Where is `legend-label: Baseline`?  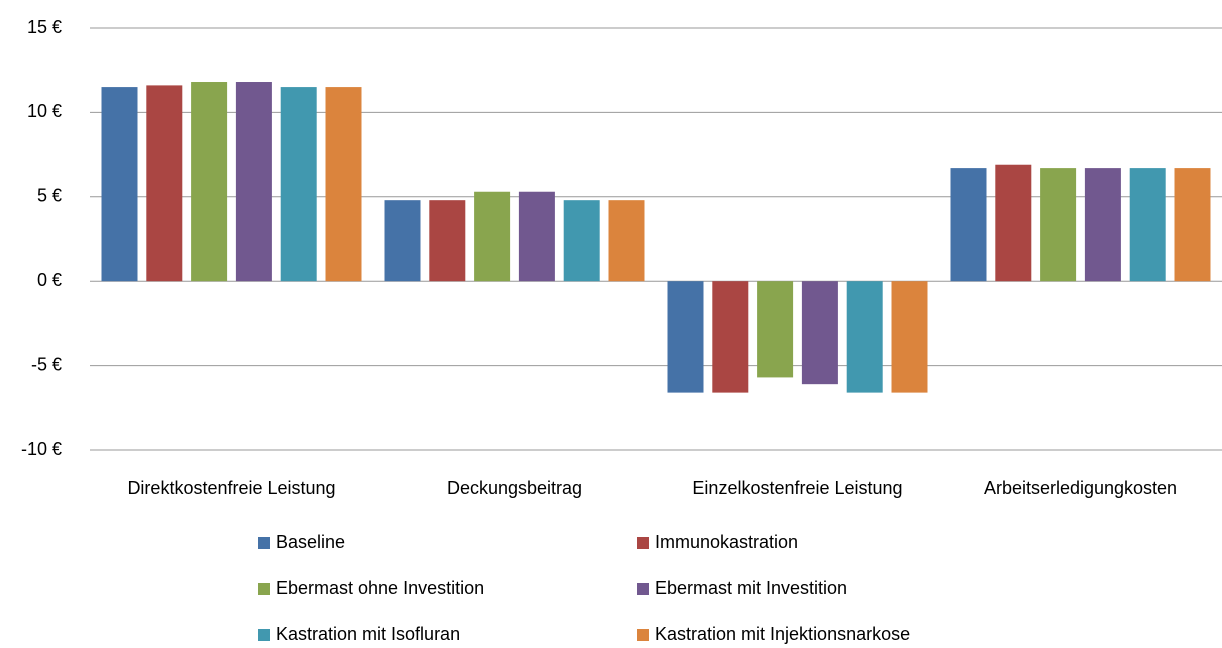 legend-label: Baseline is located at coordinates (310, 542).